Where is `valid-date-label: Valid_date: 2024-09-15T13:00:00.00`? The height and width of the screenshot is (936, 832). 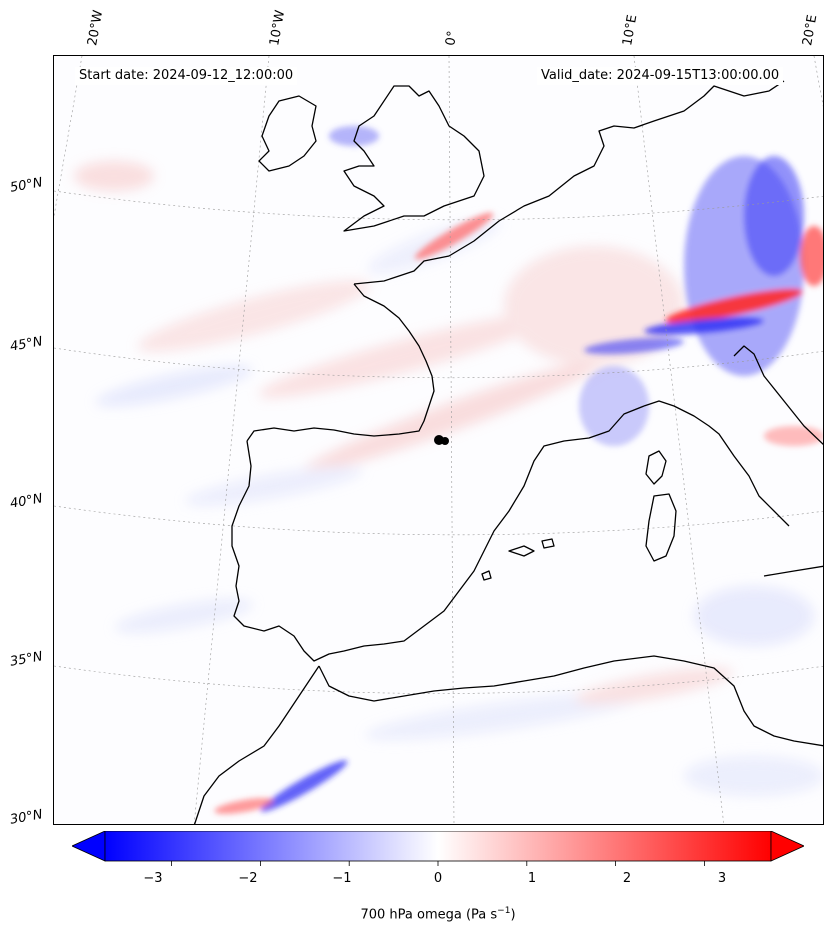 valid-date-label: Valid_date: 2024-09-15T13:00:00.00 is located at coordinates (660, 76).